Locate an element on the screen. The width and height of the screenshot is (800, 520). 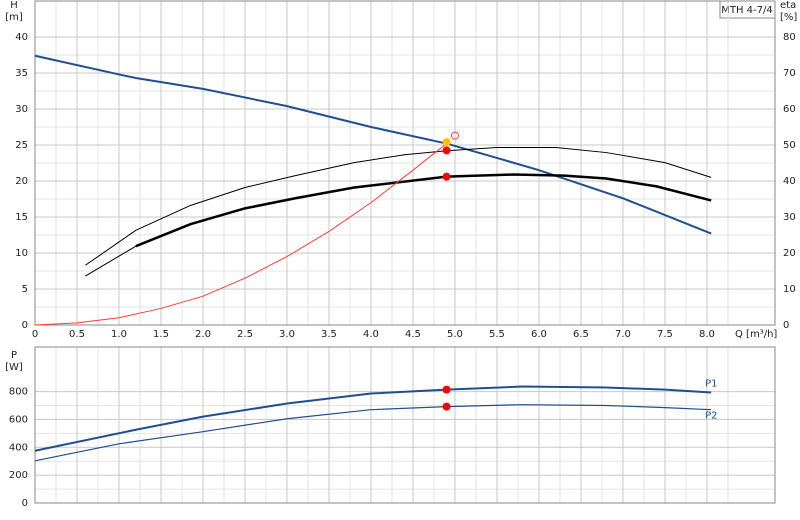
x-tick-label: 0 is located at coordinates (35, 334).